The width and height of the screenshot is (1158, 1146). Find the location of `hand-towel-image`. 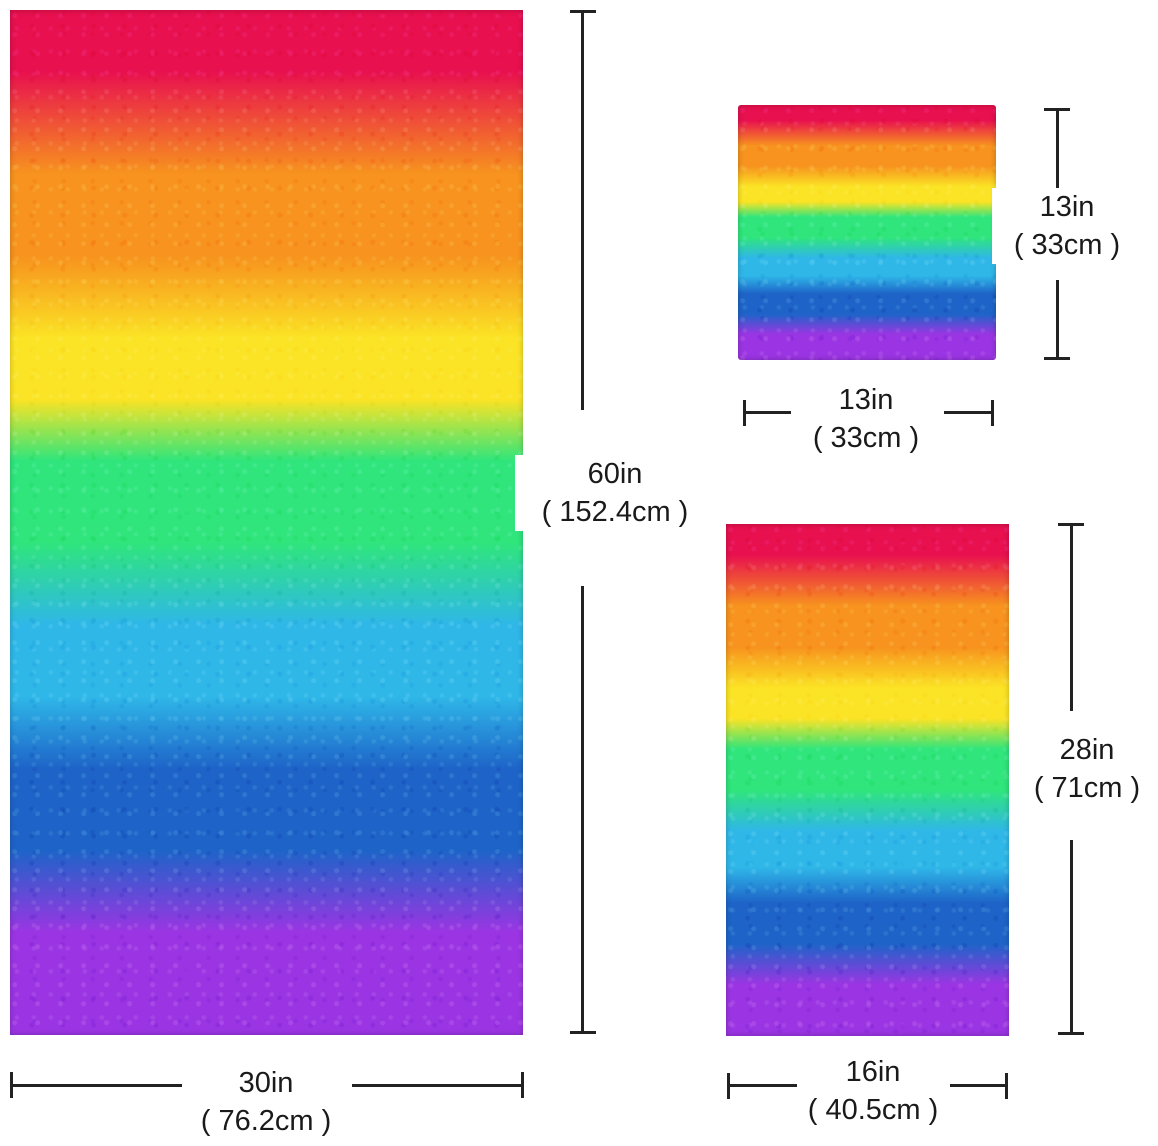

hand-towel-image is located at coordinates (867, 780).